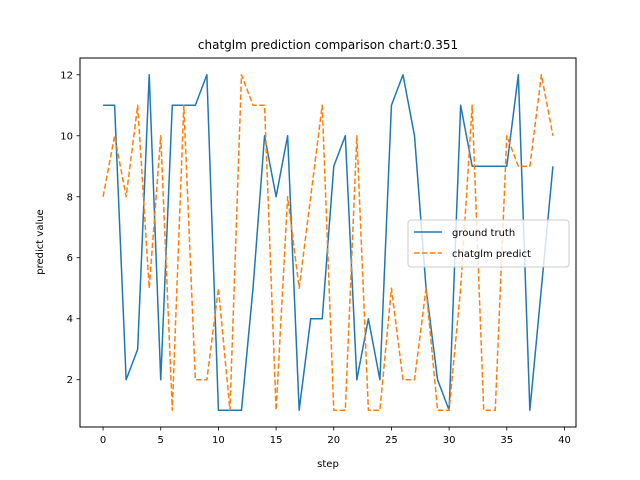 The height and width of the screenshot is (480, 640). I want to click on legend-label-ground-truth: ground truth, so click(483, 233).